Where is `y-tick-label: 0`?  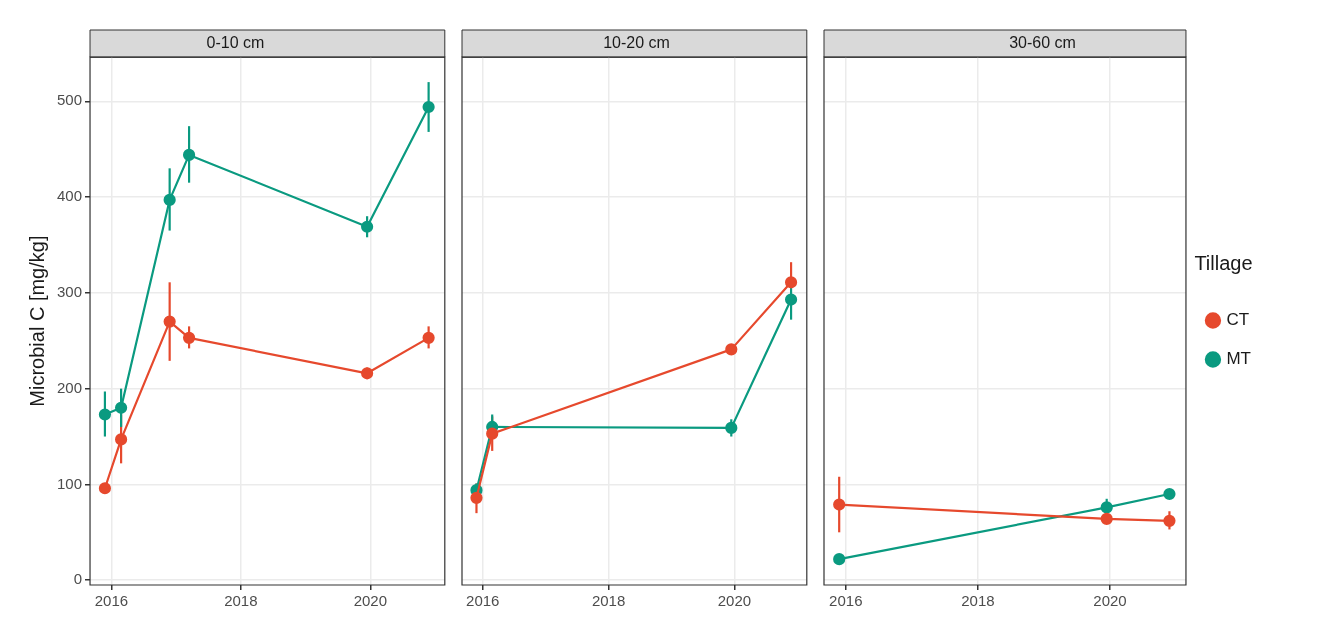 y-tick-label: 0 is located at coordinates (78, 579).